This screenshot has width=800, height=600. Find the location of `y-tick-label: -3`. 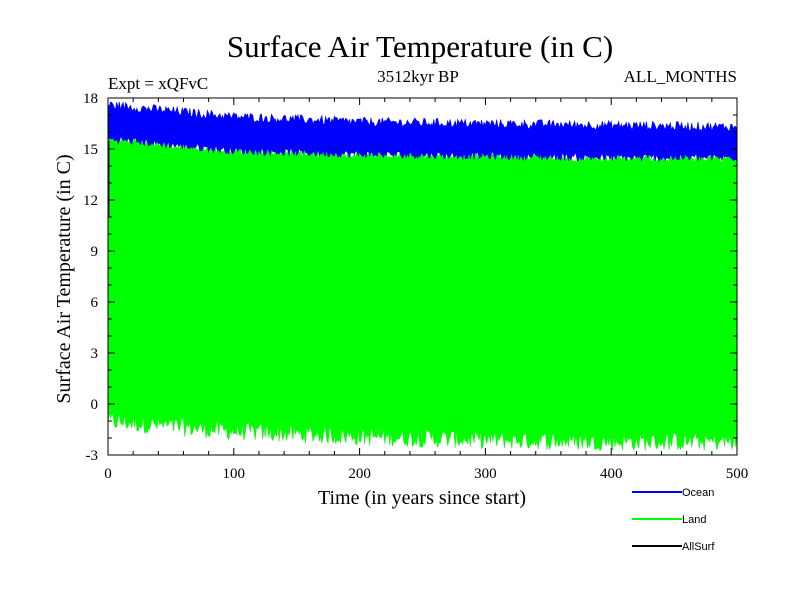

y-tick-label: -3 is located at coordinates (92, 456).